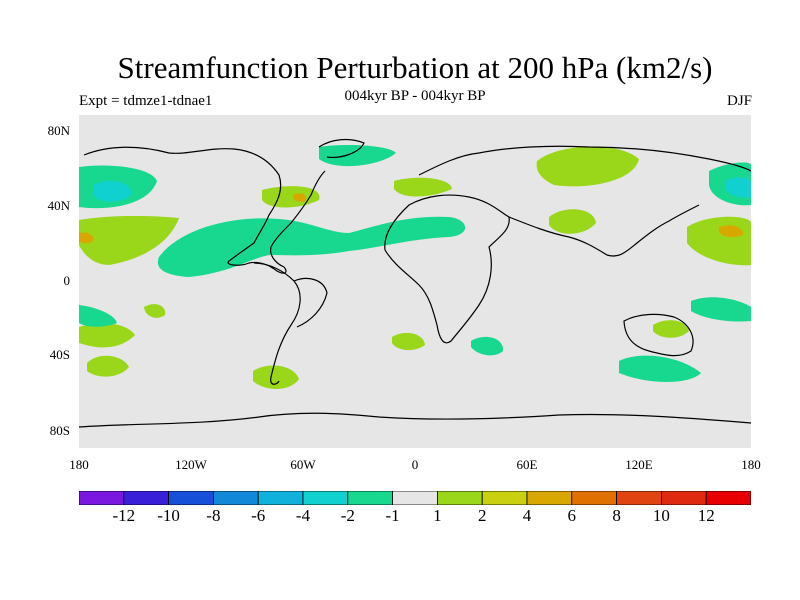 The height and width of the screenshot is (600, 800). Describe the element at coordinates (572, 515) in the screenshot. I see `colorbar-label: 6` at that location.